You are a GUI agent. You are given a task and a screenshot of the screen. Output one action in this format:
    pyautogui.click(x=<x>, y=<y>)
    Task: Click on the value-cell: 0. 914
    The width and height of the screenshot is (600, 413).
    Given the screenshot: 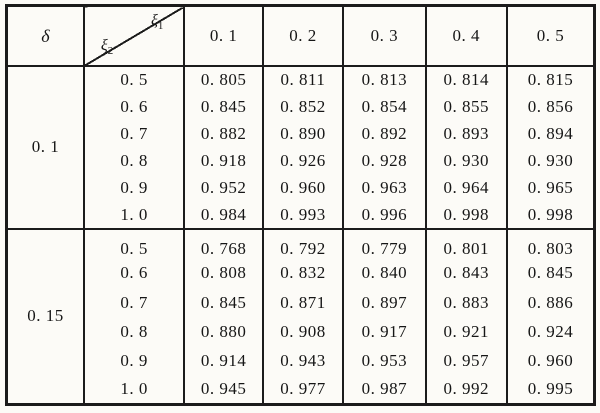 What is the action you would take?
    pyautogui.click(x=223, y=361)
    